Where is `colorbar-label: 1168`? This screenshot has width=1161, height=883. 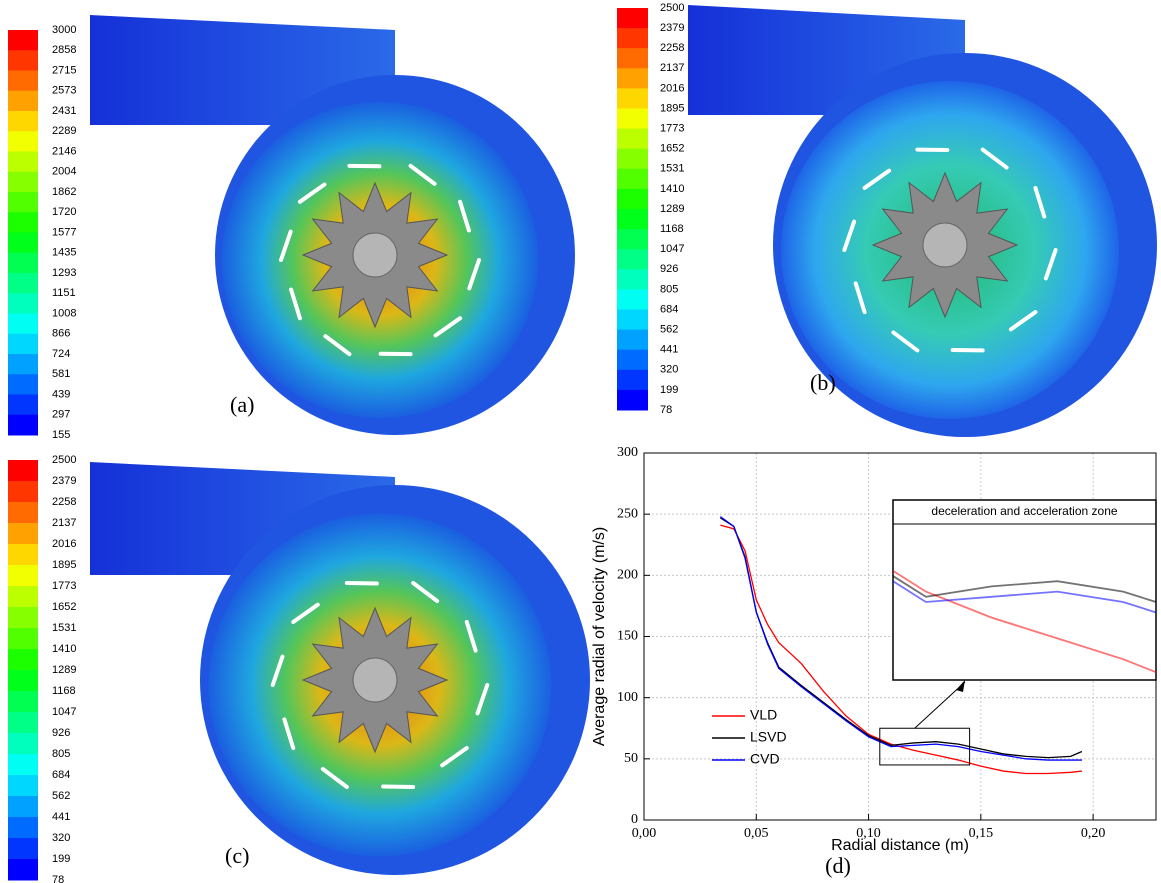
colorbar-label: 1168 is located at coordinates (672, 229).